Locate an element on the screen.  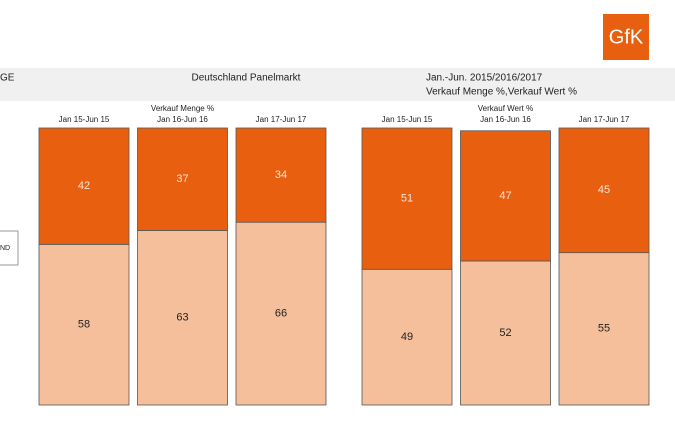
value-label: 58 is located at coordinates (84, 325).